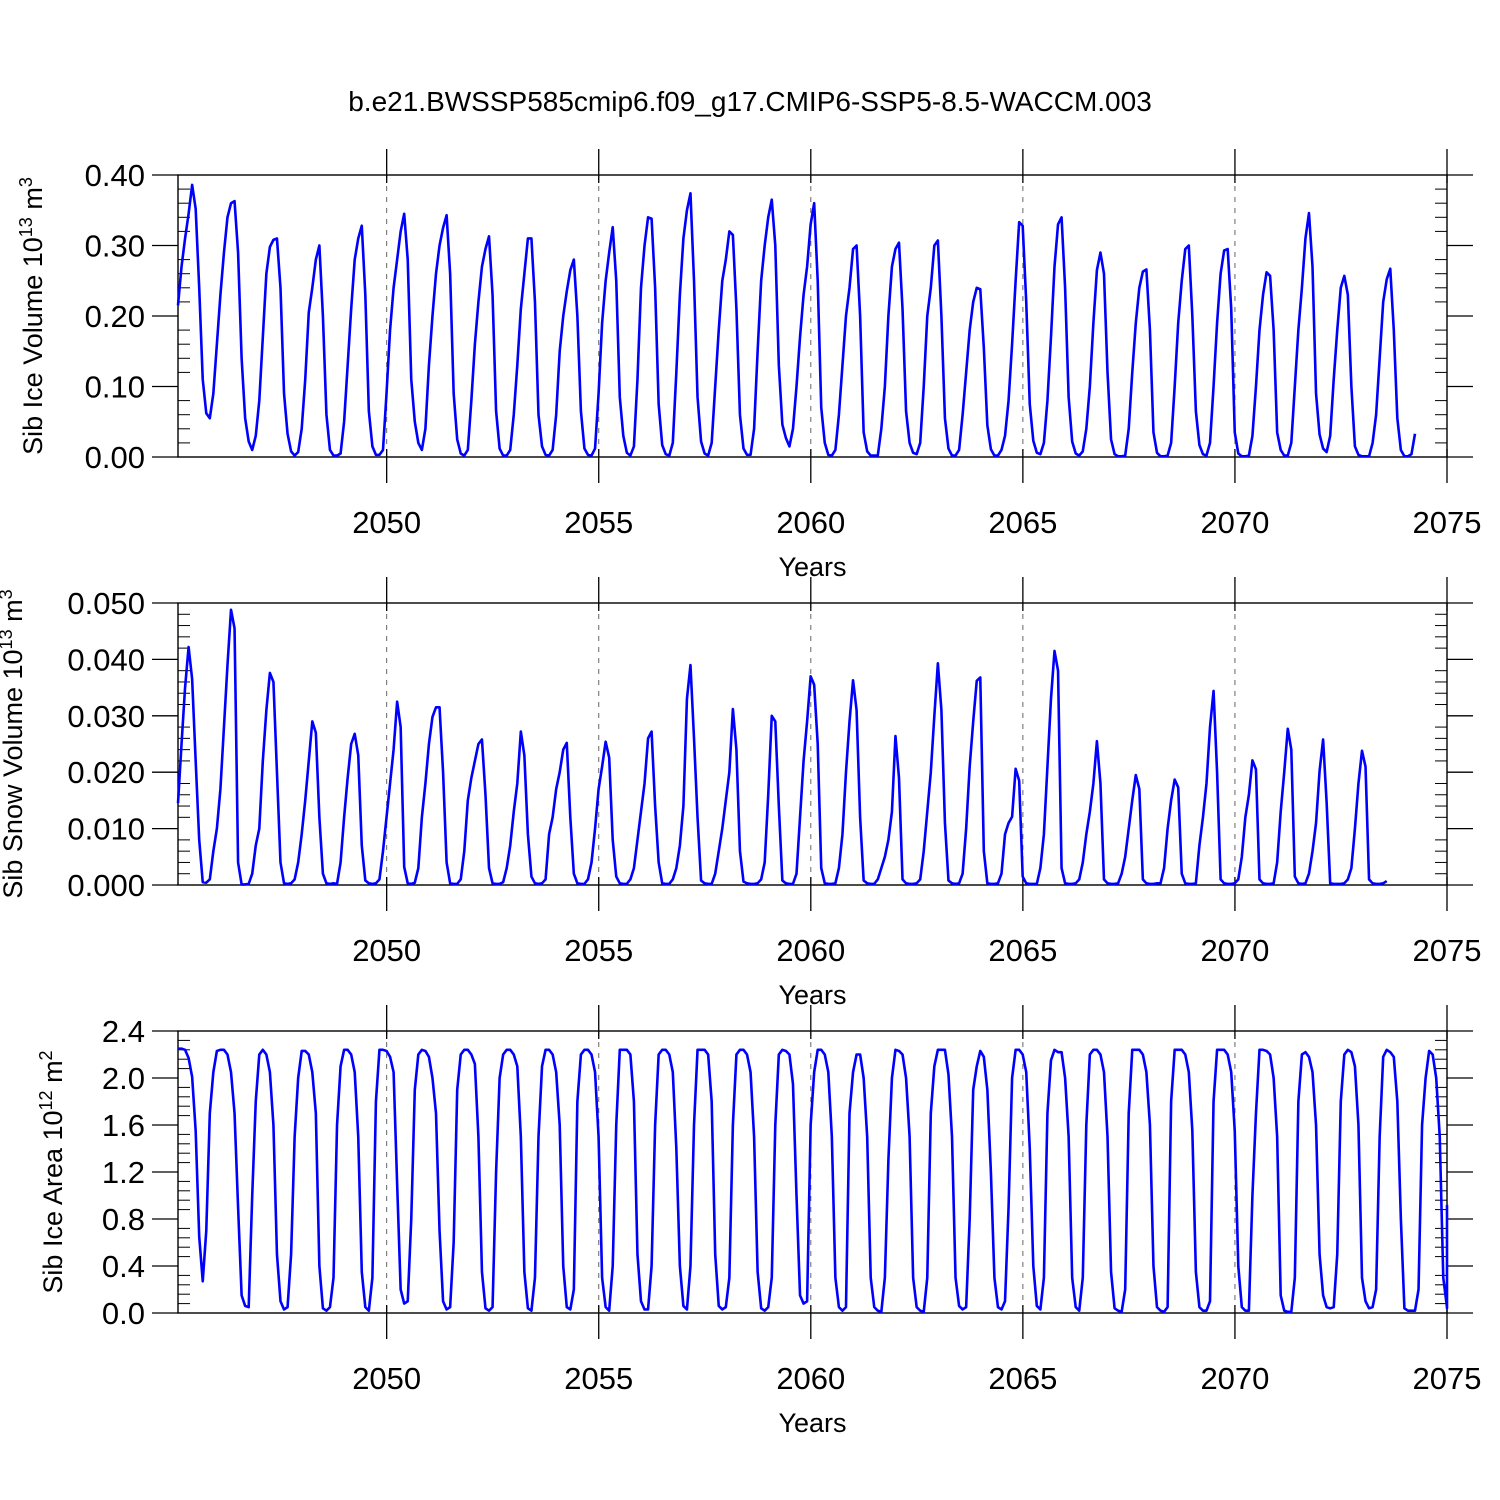 Image resolution: width=1500 pixels, height=1500 pixels. I want to click on y-tick-label: 0.050, so click(106, 603).